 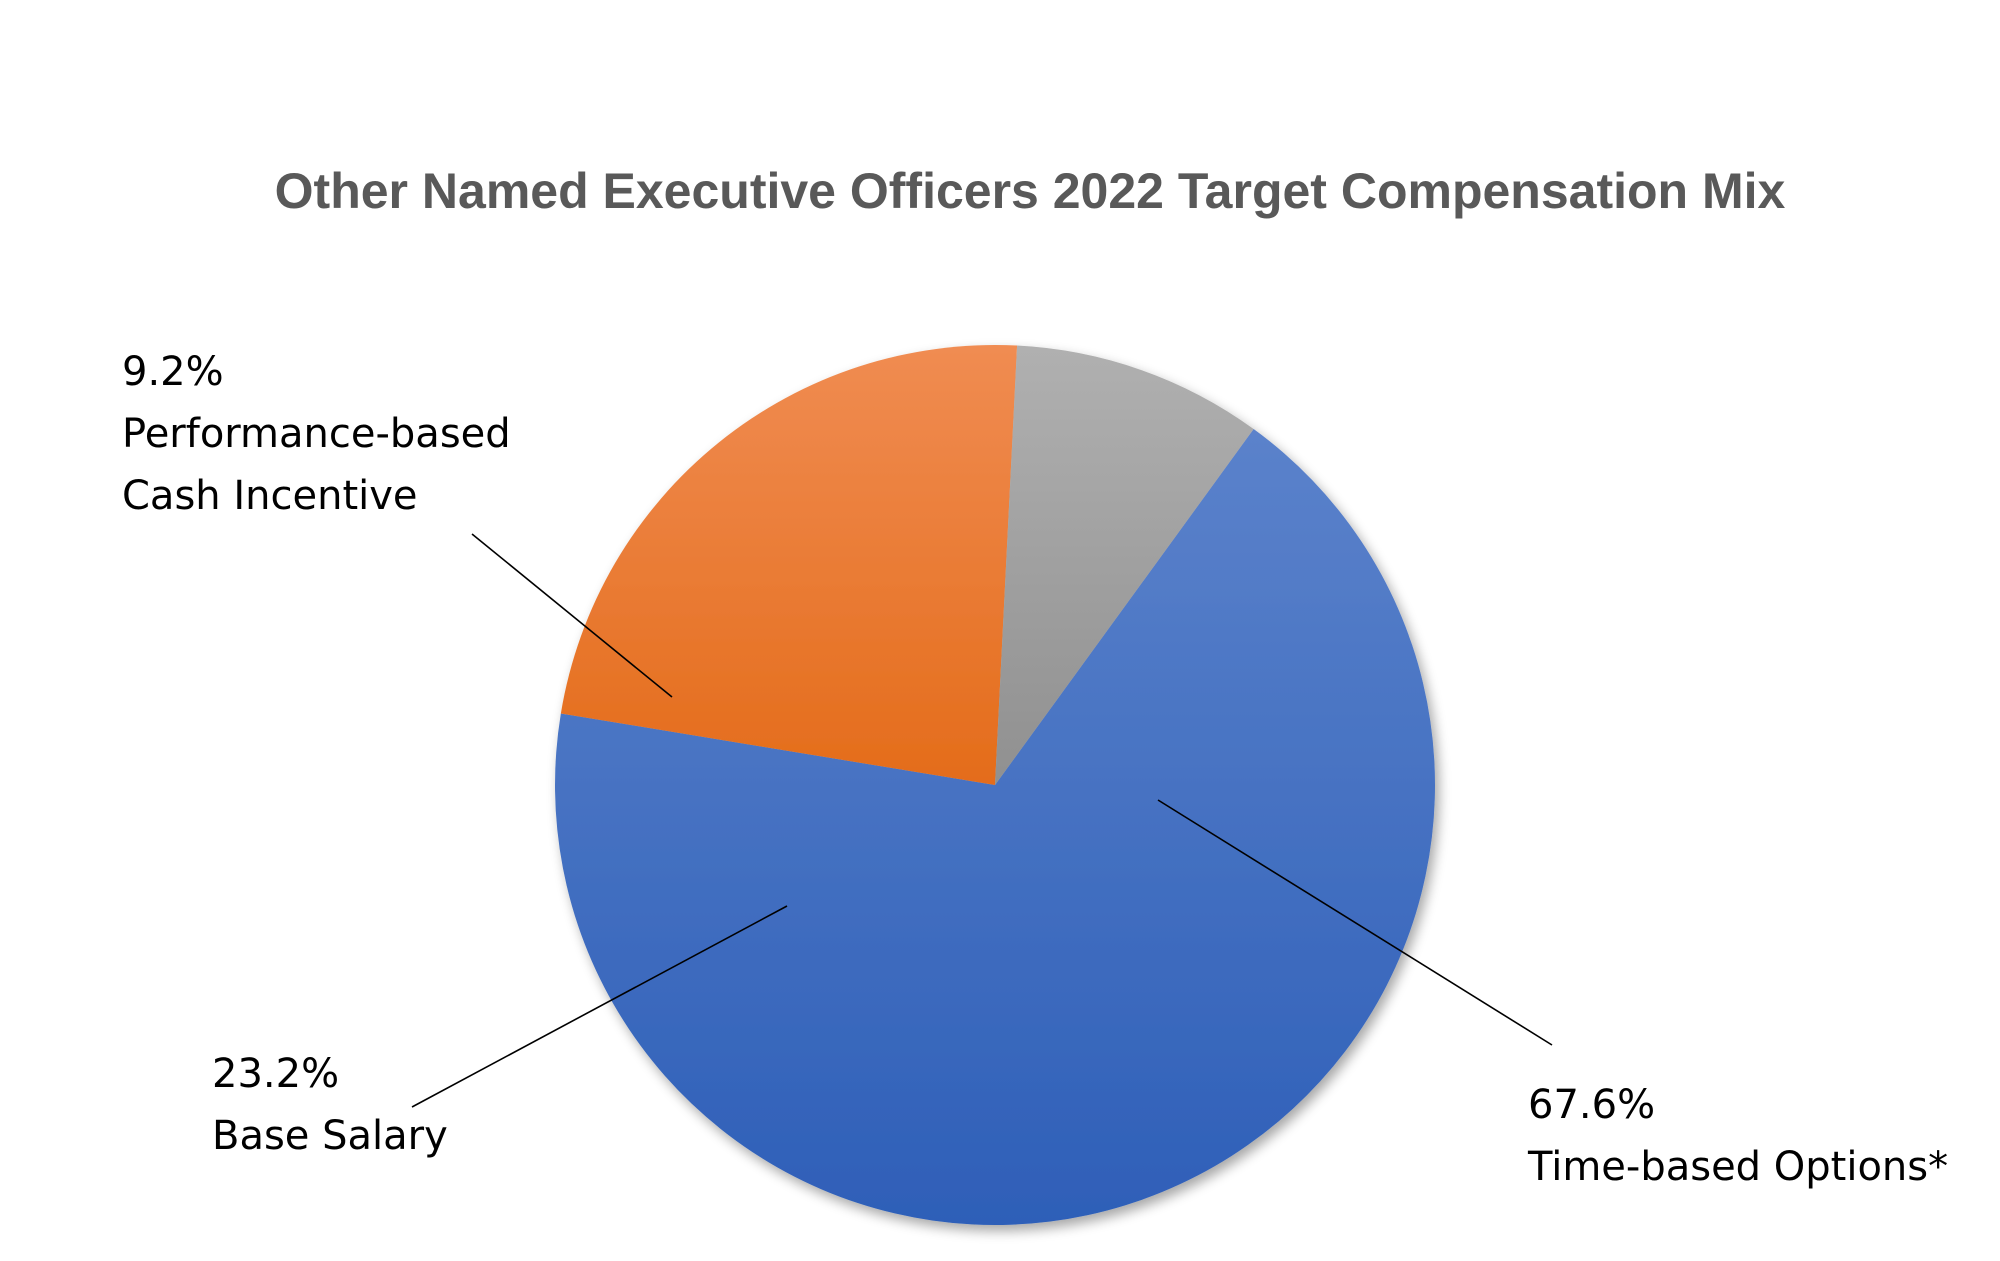 What do you see at coordinates (1737, 1167) in the screenshot?
I see `data-label-category: Time-based Options*` at bounding box center [1737, 1167].